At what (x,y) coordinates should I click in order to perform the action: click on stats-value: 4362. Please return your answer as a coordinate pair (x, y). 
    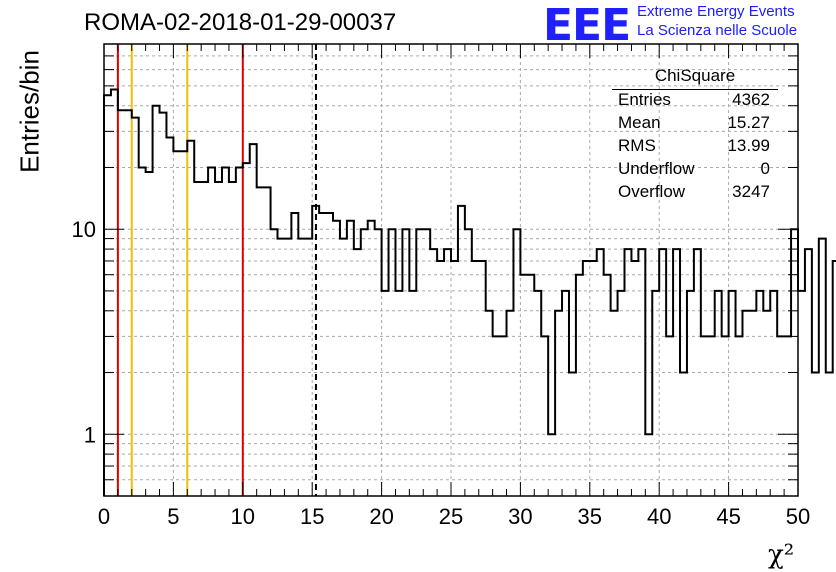
    Looking at the image, I should click on (751, 99).